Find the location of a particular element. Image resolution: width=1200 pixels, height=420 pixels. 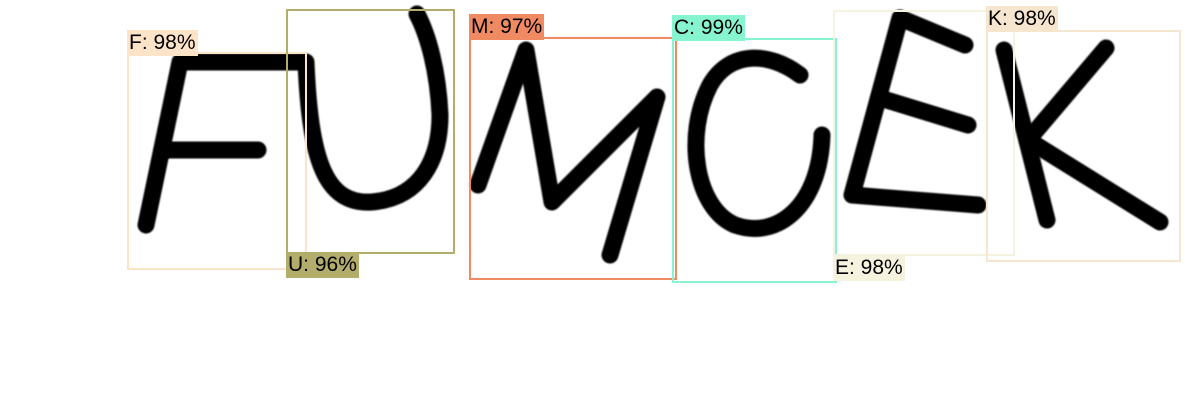

detection-label-m: M: 97% is located at coordinates (507, 27).